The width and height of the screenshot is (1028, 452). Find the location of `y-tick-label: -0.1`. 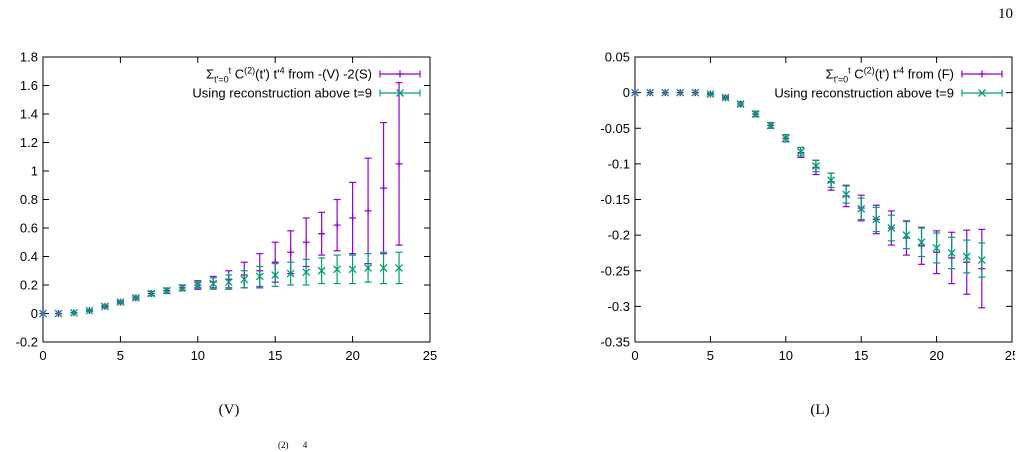

y-tick-label: -0.1 is located at coordinates (619, 163).